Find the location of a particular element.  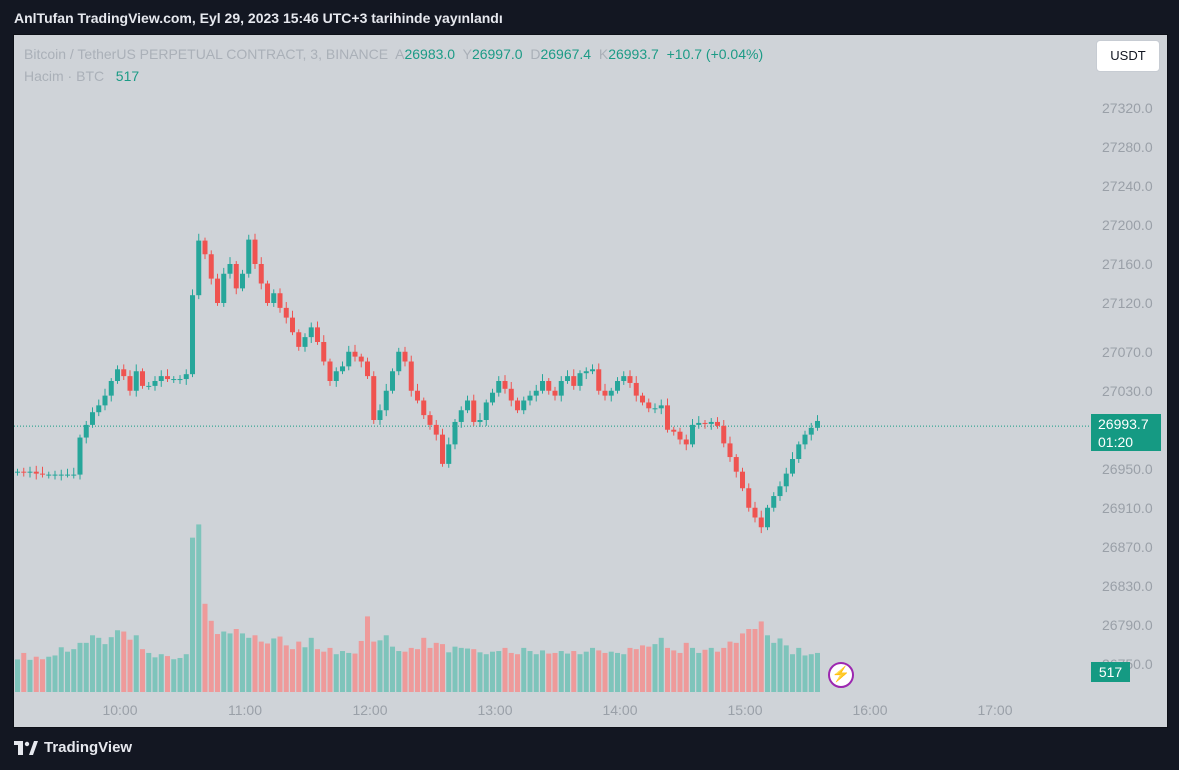

y-tick-label: 26790.0 is located at coordinates (1127, 625).